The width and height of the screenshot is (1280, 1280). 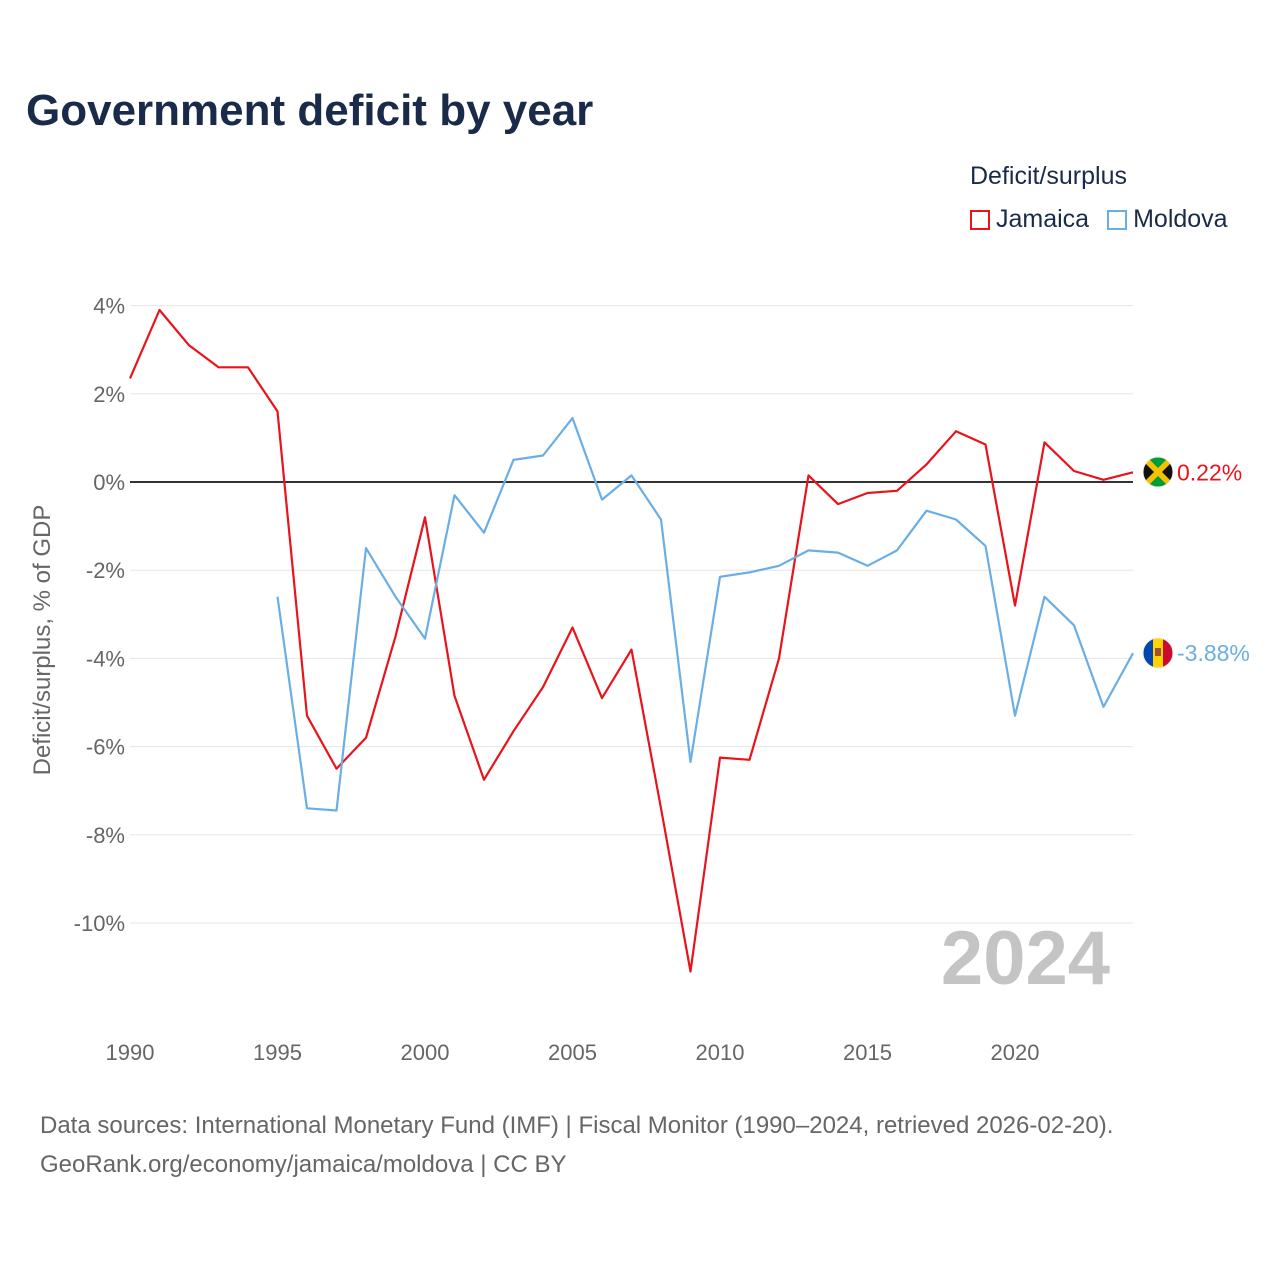 What do you see at coordinates (109, 306) in the screenshot?
I see `y-tick-label: 4%` at bounding box center [109, 306].